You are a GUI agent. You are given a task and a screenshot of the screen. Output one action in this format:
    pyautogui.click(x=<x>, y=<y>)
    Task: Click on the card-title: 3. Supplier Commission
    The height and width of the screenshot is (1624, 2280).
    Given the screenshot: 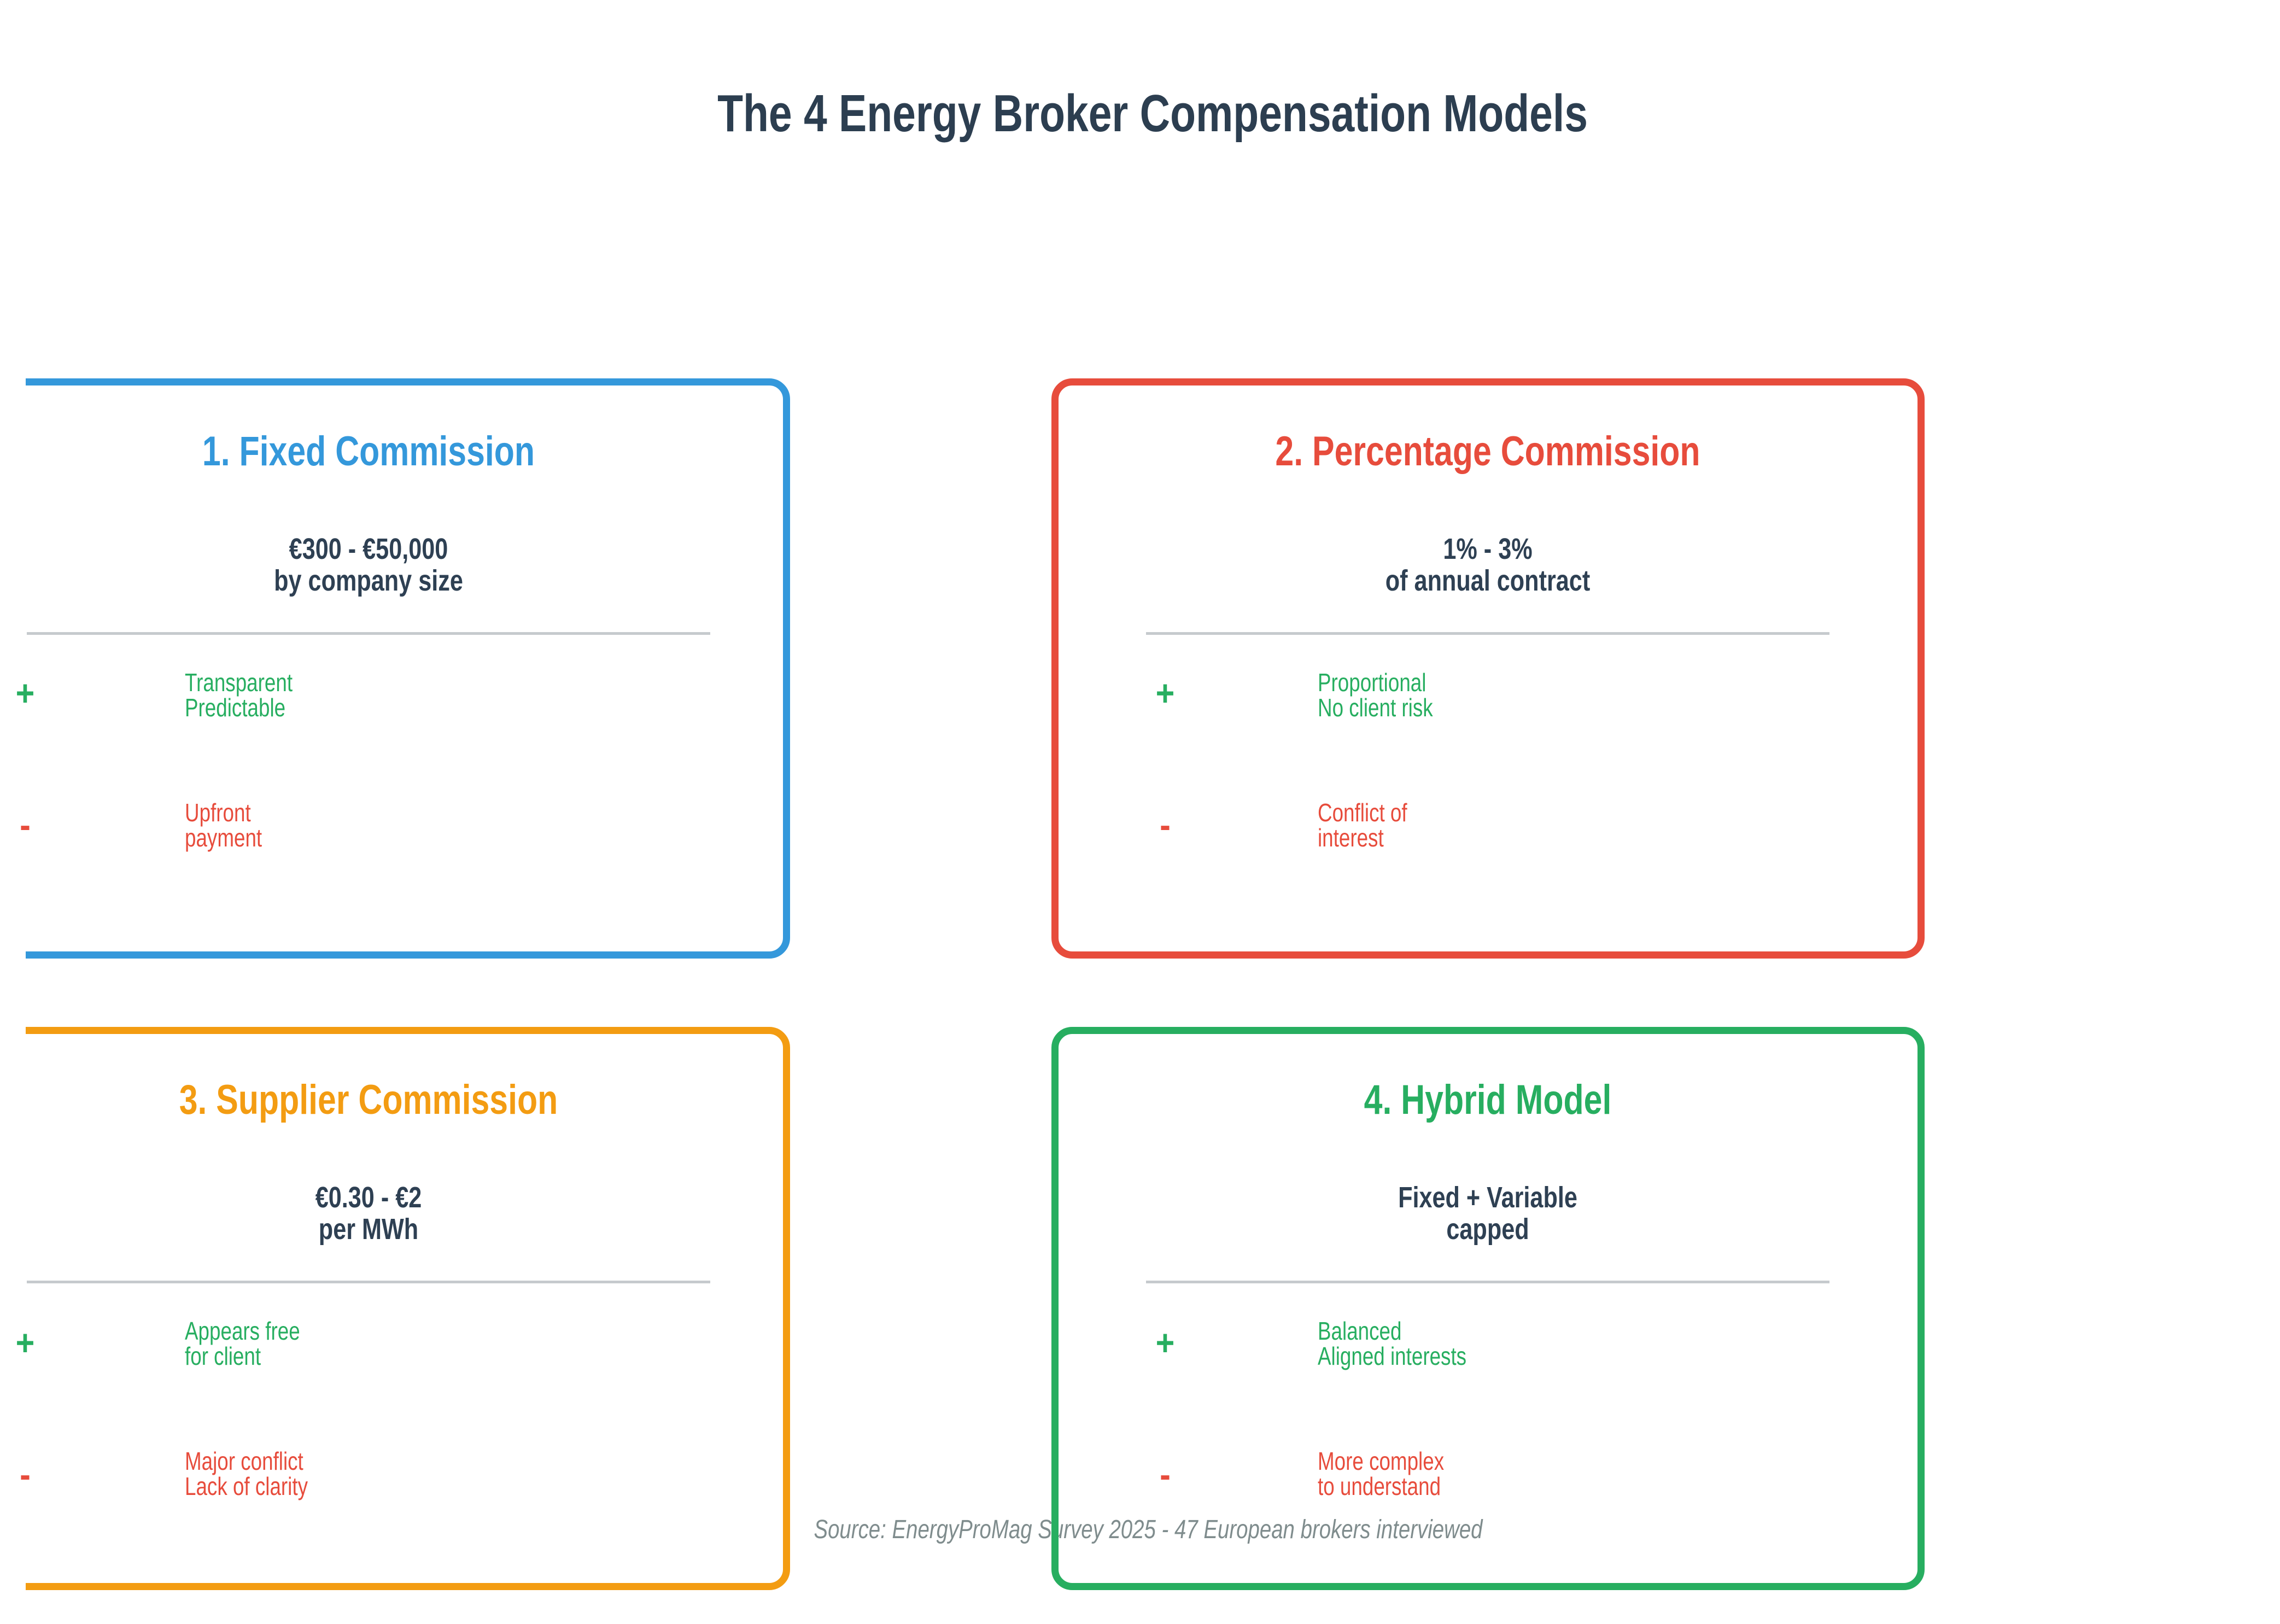 What is the action you would take?
    pyautogui.click(x=369, y=1100)
    